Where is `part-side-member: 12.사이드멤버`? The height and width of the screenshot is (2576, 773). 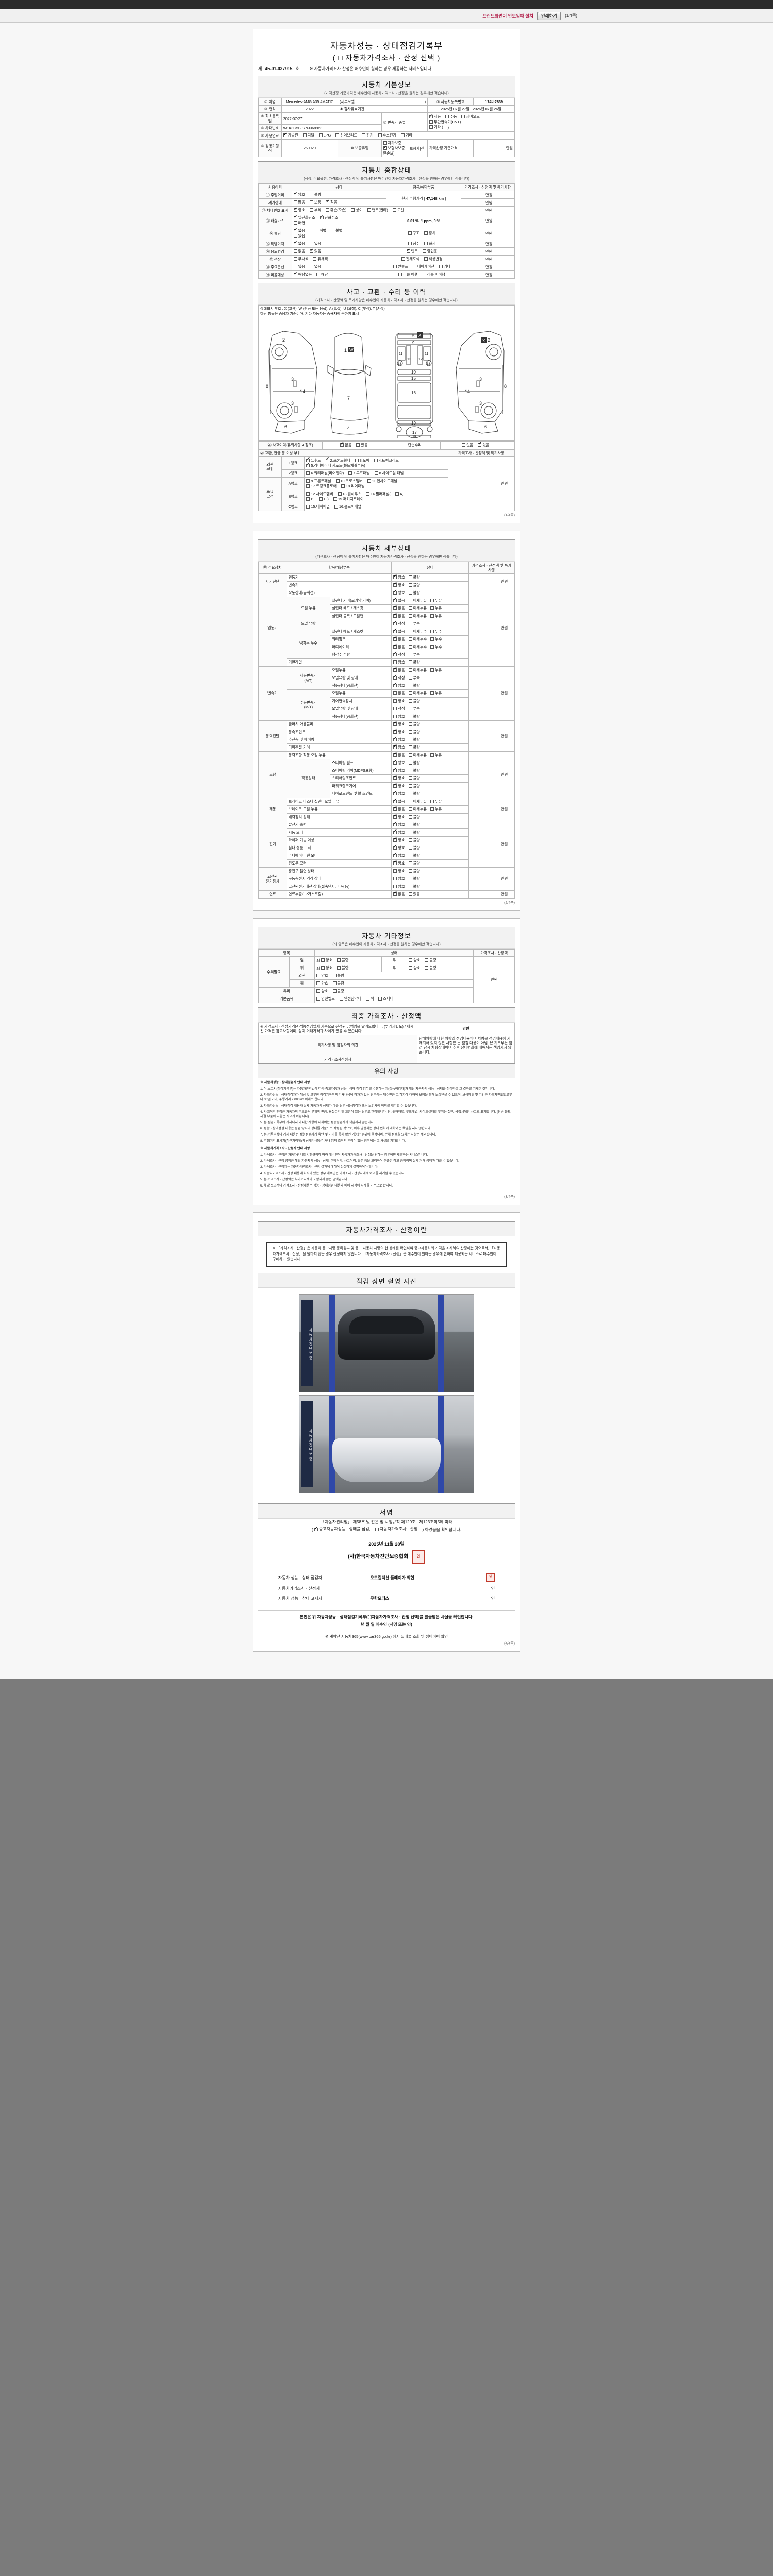
part-side-member: 12.사이드멤버 is located at coordinates (319, 494).